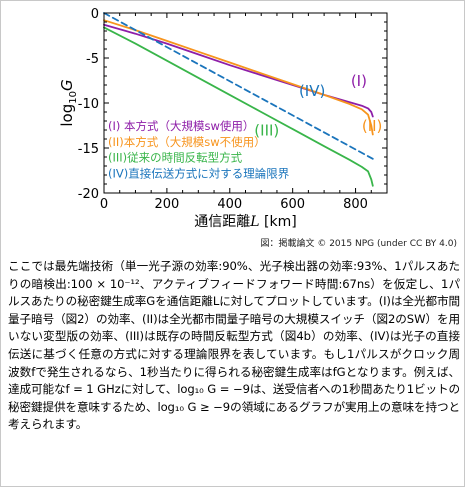 This screenshot has width=465, height=487. What do you see at coordinates (372, 126) in the screenshot?
I see `series-label-2: (II)` at bounding box center [372, 126].